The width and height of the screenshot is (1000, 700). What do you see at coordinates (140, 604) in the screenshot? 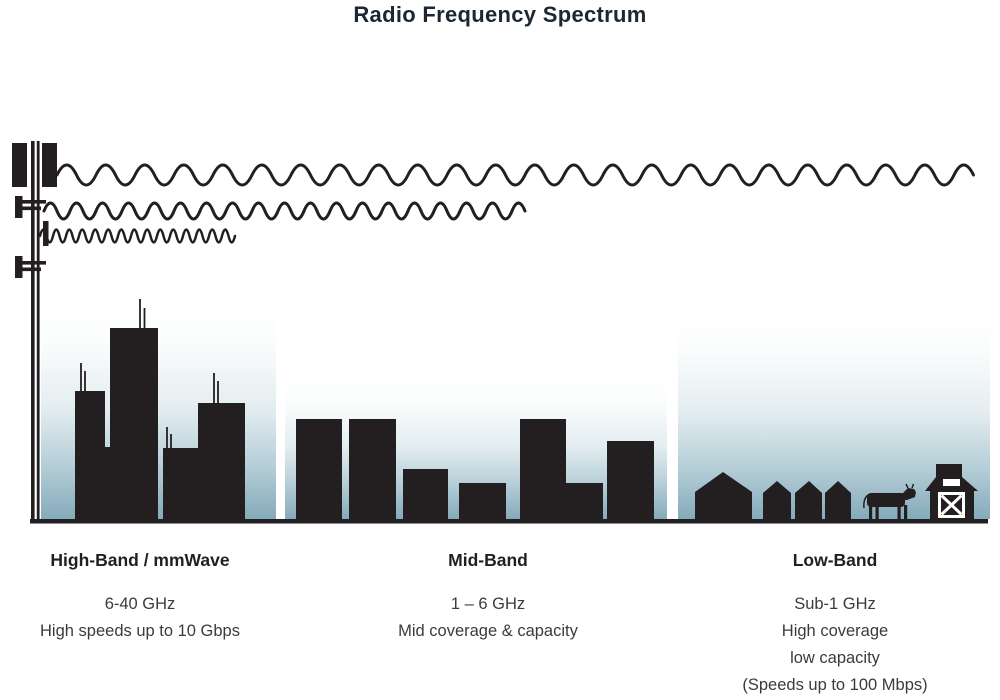
I see `band-detail-line: 6-40 GHz` at bounding box center [140, 604].